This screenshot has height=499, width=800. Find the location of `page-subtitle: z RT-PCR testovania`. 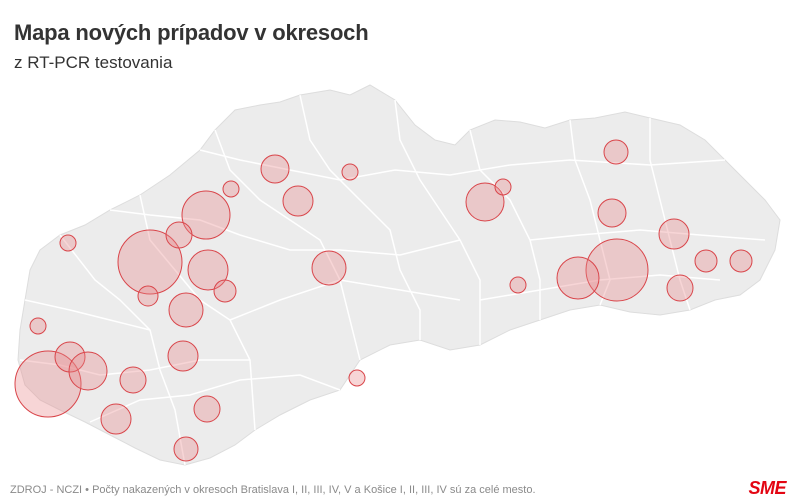

page-subtitle: z RT-PCR testovania is located at coordinates (93, 62).